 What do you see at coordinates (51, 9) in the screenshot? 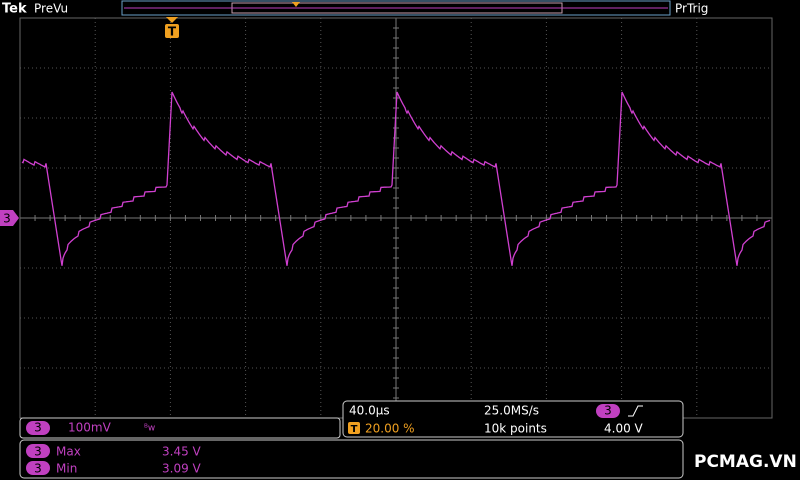
I see `mode: PreVu` at bounding box center [51, 9].